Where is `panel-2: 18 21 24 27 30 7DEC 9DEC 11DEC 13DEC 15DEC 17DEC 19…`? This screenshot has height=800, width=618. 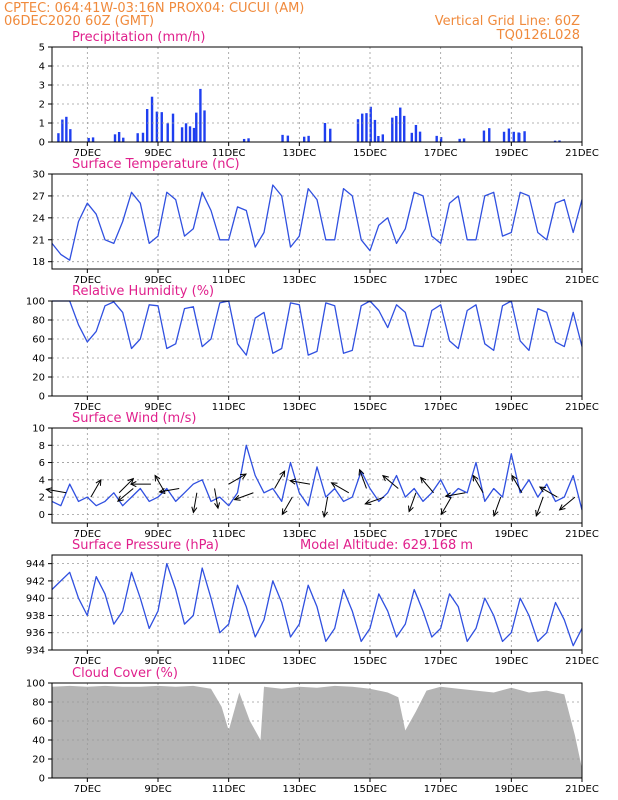 panel-2: 18 21 24 27 30 7DEC 9DEC 11DEC 13DEC 15DEC 17DEC 19… is located at coordinates (315, 221).